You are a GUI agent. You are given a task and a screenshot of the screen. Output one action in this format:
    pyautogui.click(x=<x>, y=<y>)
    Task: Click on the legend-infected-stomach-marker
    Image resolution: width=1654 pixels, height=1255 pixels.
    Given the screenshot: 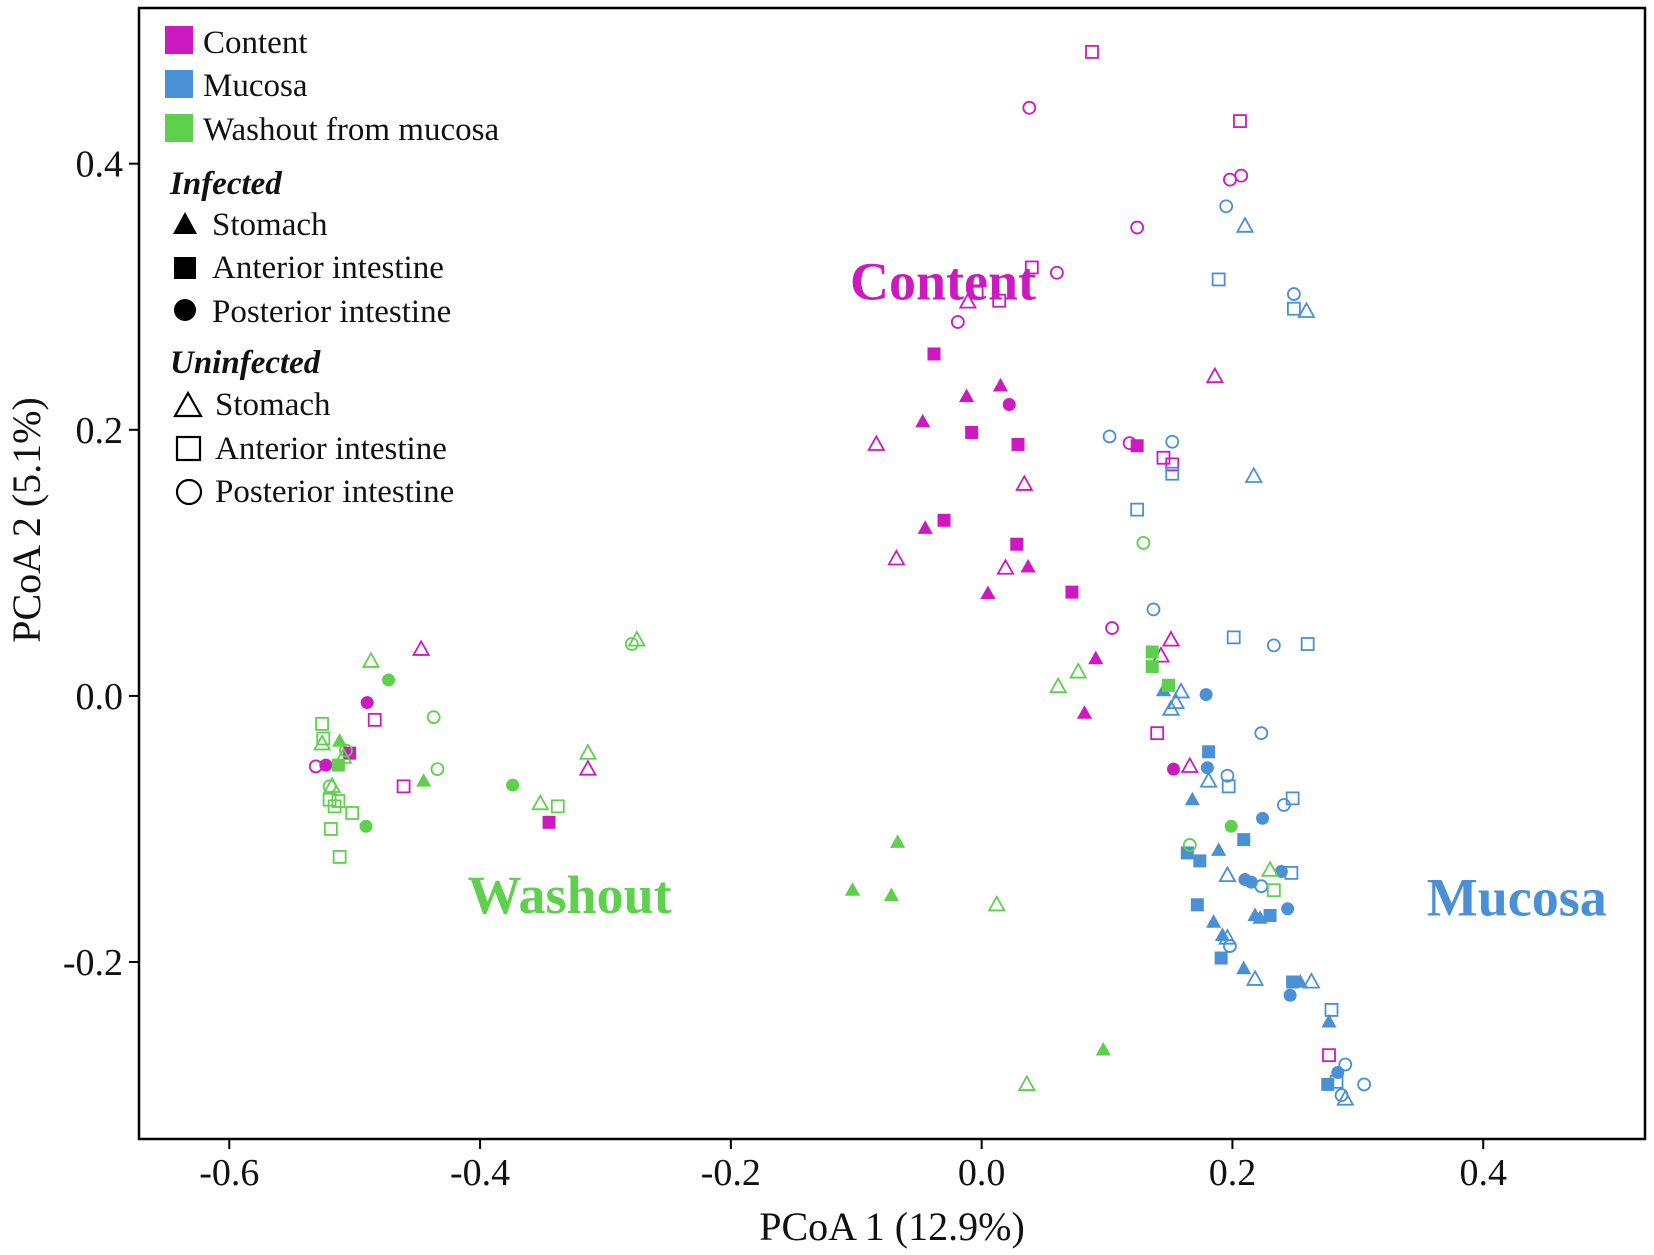 What is the action you would take?
    pyautogui.click(x=185, y=223)
    